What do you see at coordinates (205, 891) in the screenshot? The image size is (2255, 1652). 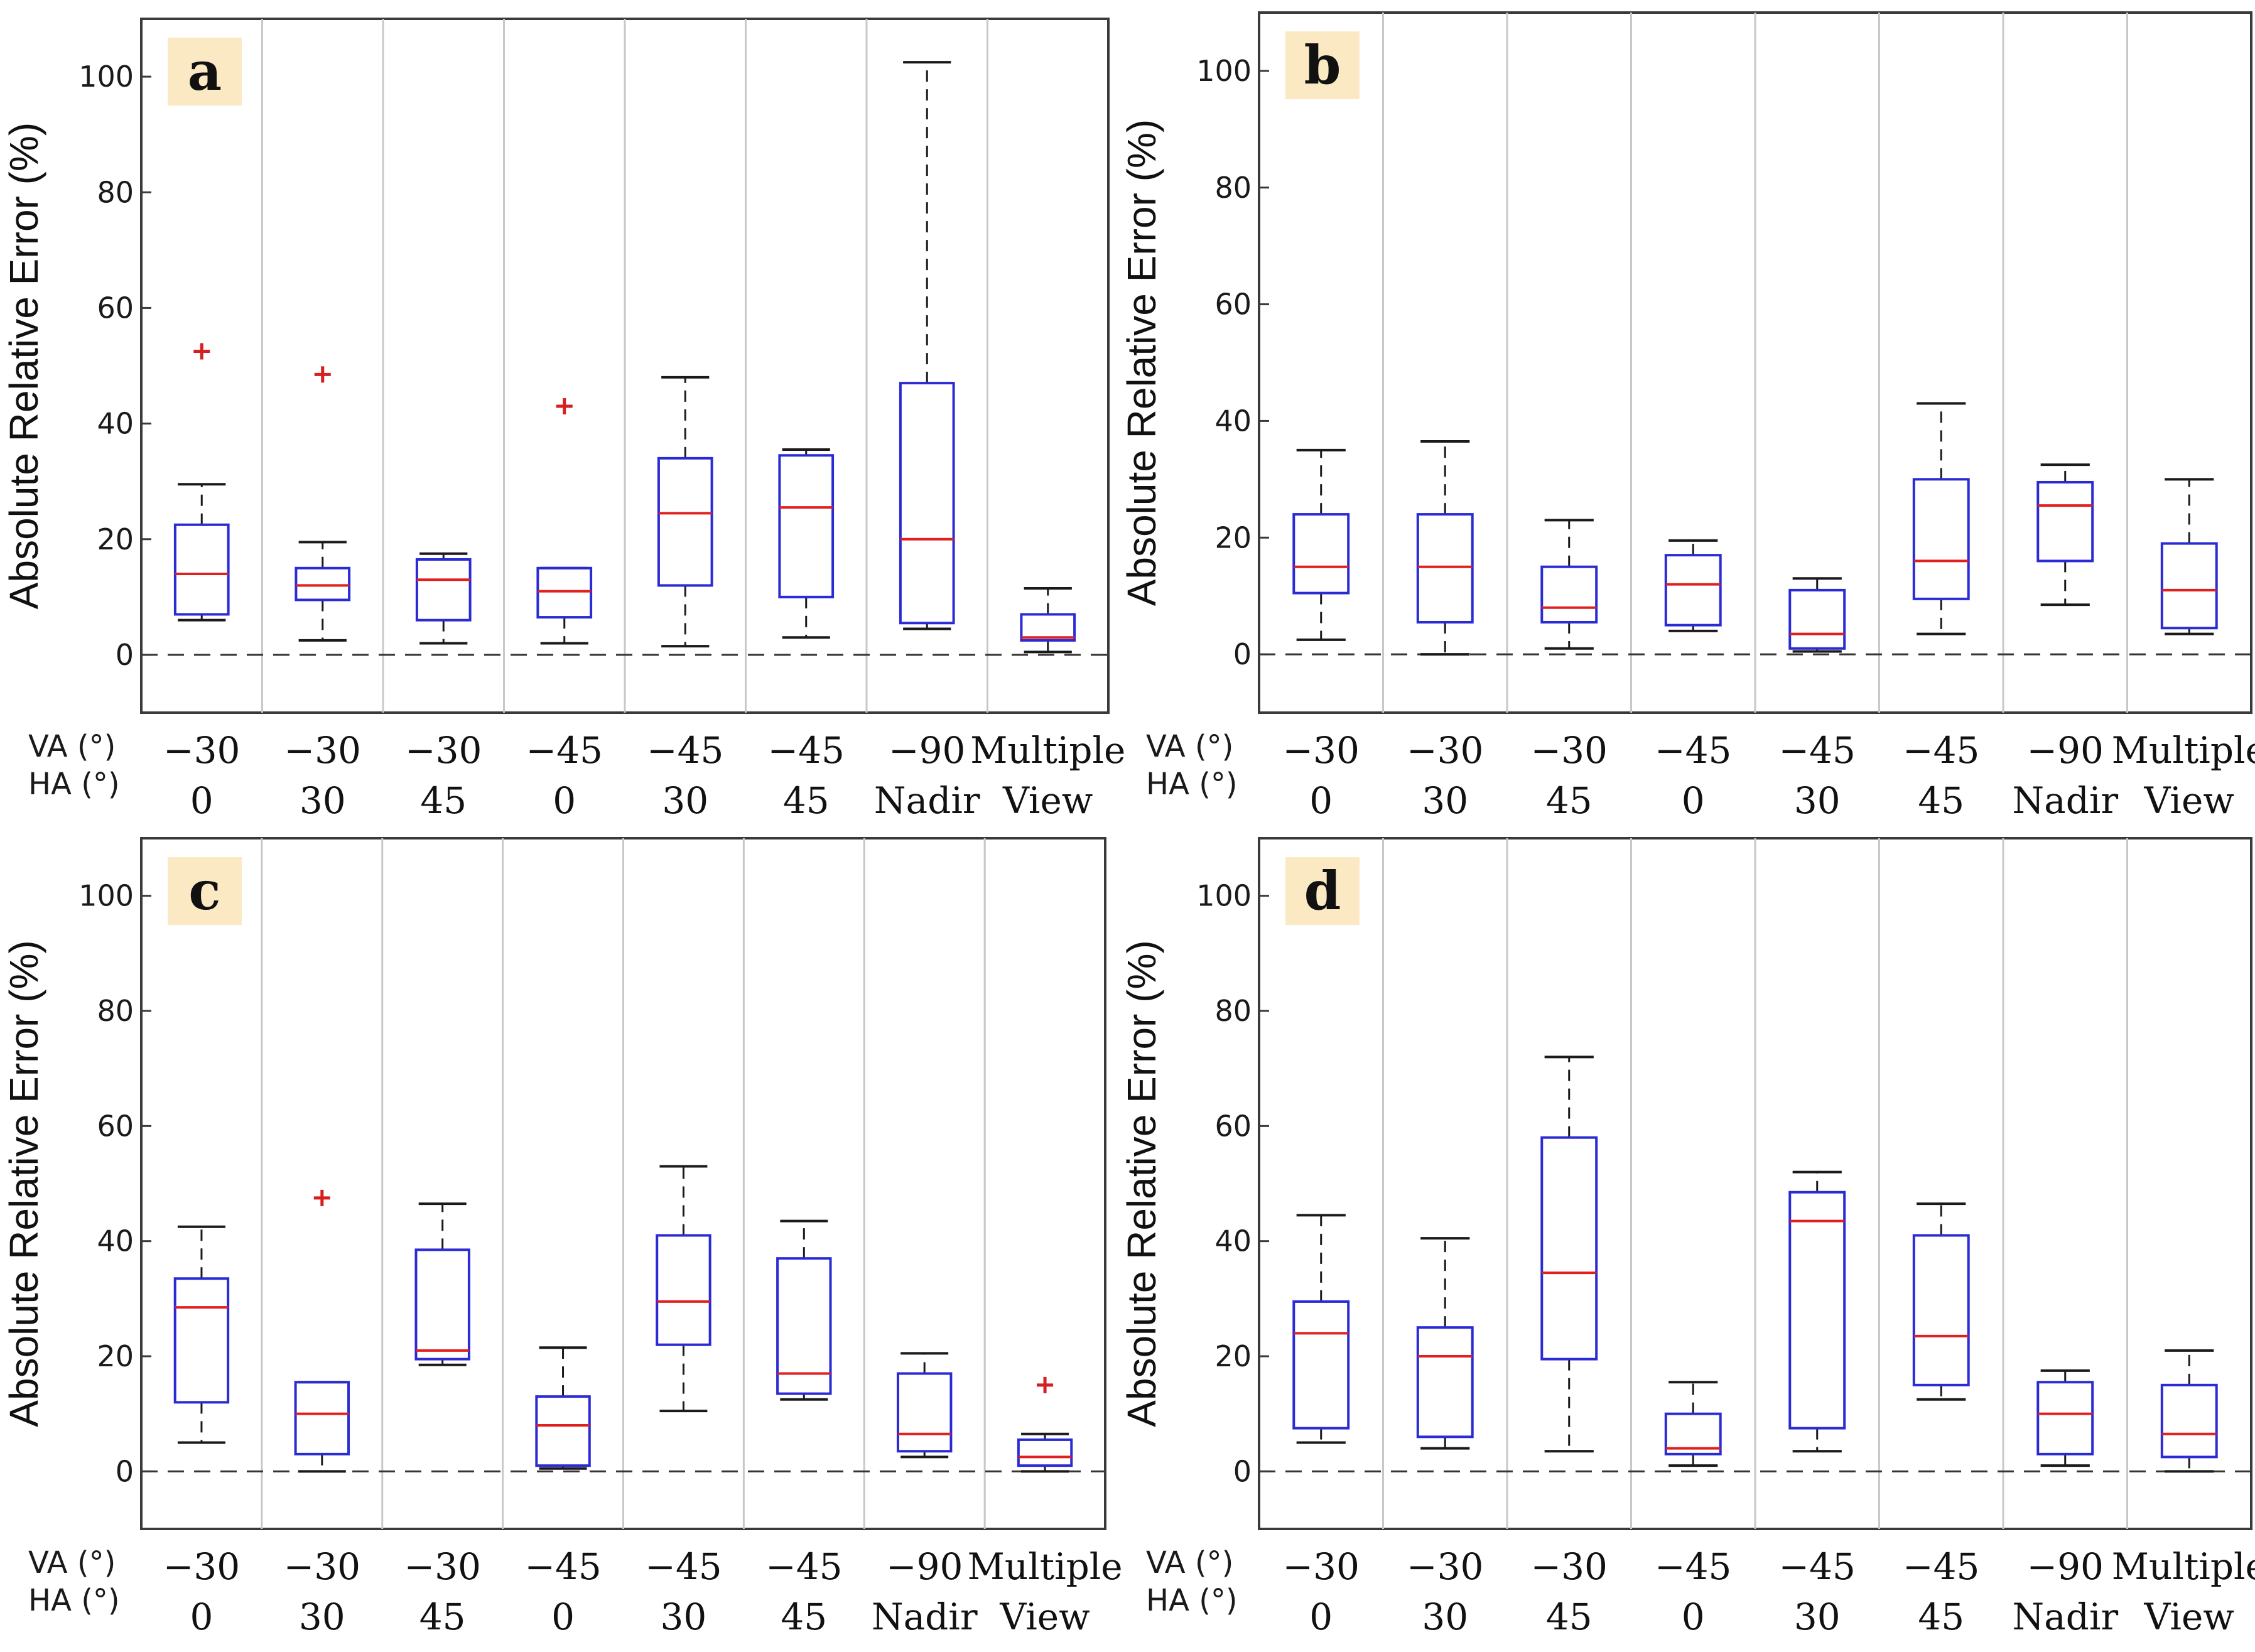 I see `panel-label-badge` at bounding box center [205, 891].